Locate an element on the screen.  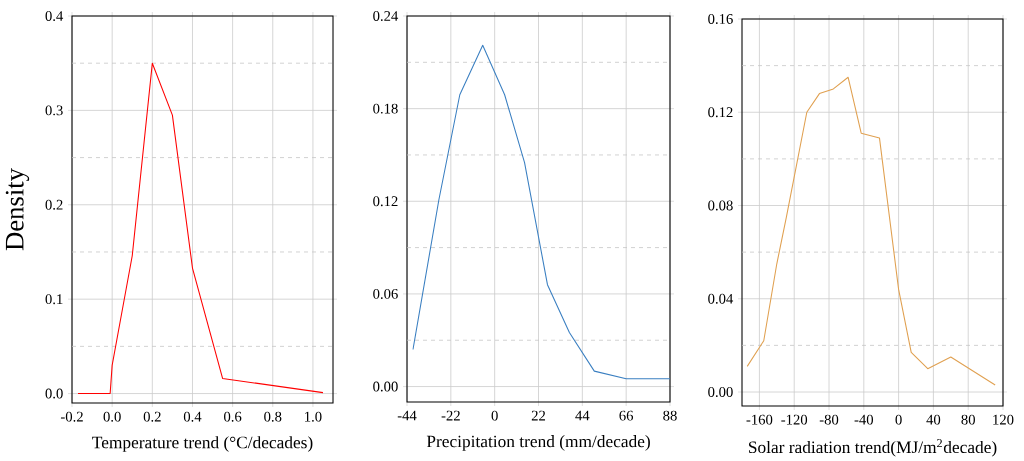
x-tick-label: 0.0 is located at coordinates (112, 416).